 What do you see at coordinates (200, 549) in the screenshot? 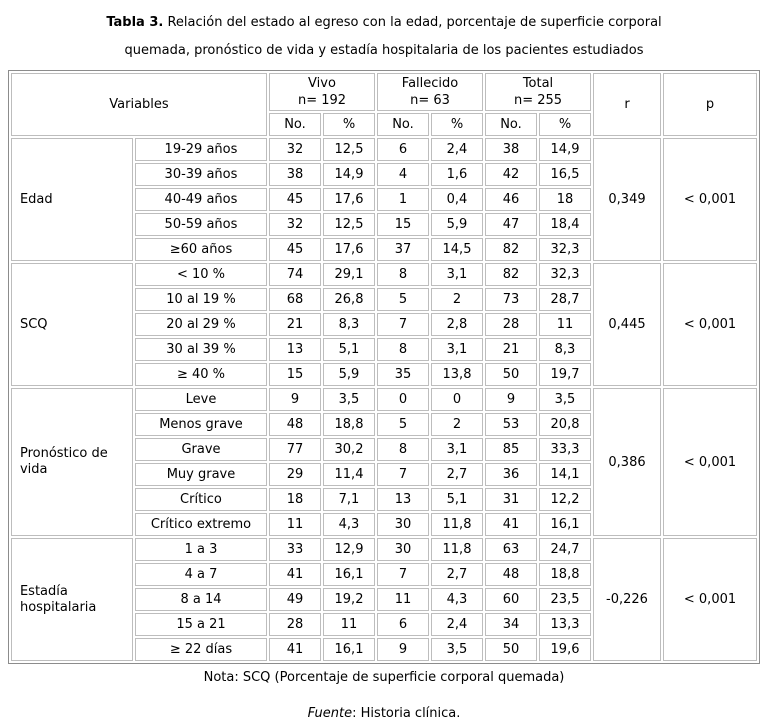
I see `category-cell: 1 a 3` at bounding box center [200, 549].